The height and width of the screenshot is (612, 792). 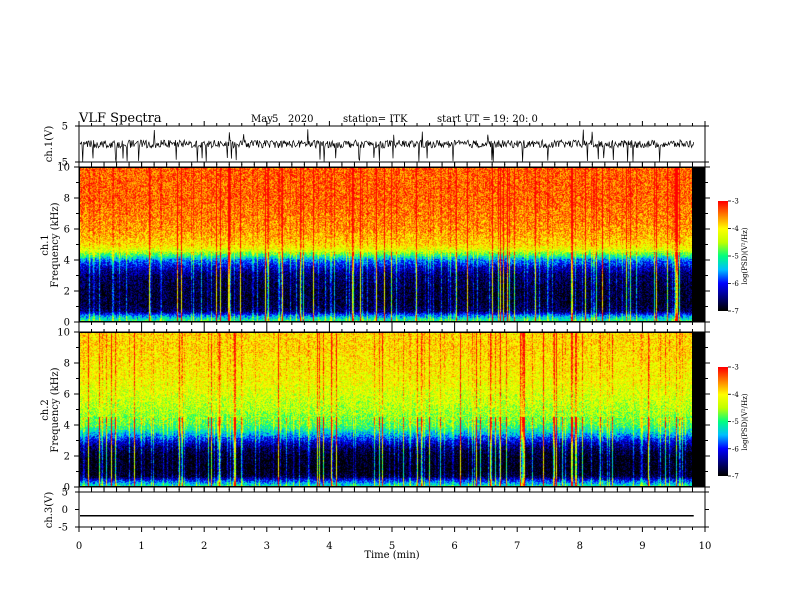 I want to click on ch1-waveform-y-tick-label: -5, so click(x=63, y=163).